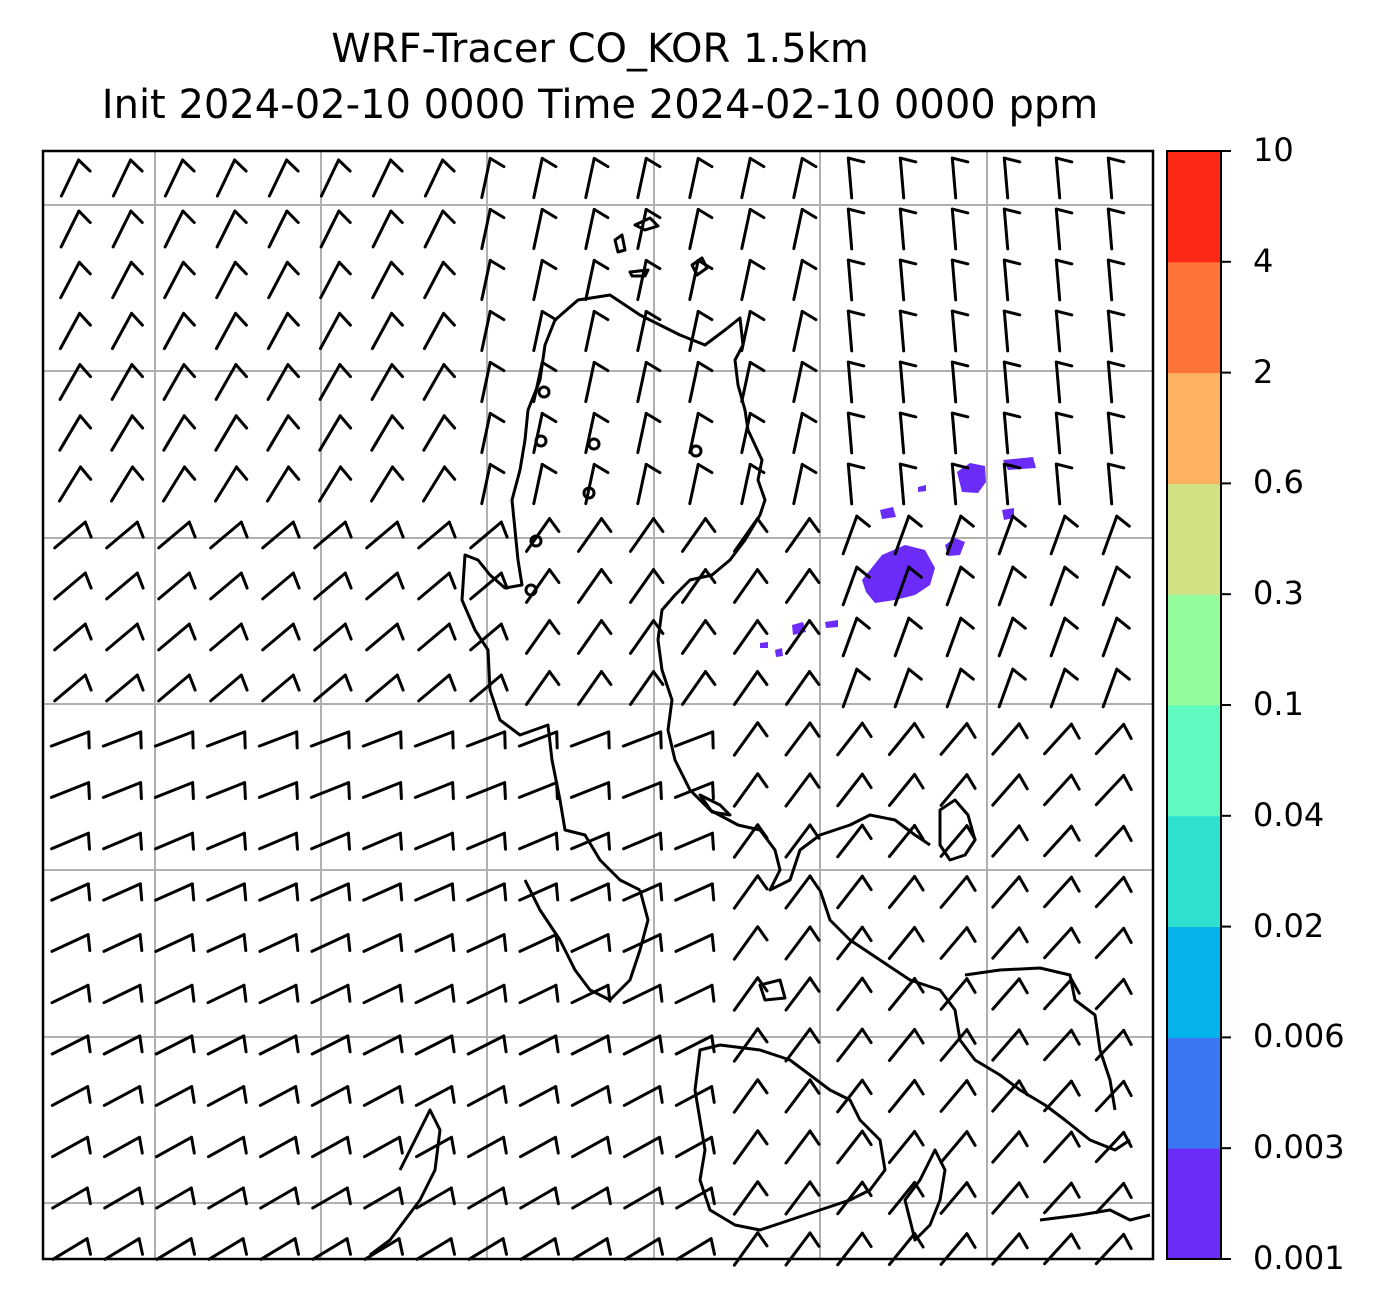 This screenshot has height=1313, width=1400. Describe the element at coordinates (1194, 650) in the screenshot. I see `colorbar-segment` at that location.